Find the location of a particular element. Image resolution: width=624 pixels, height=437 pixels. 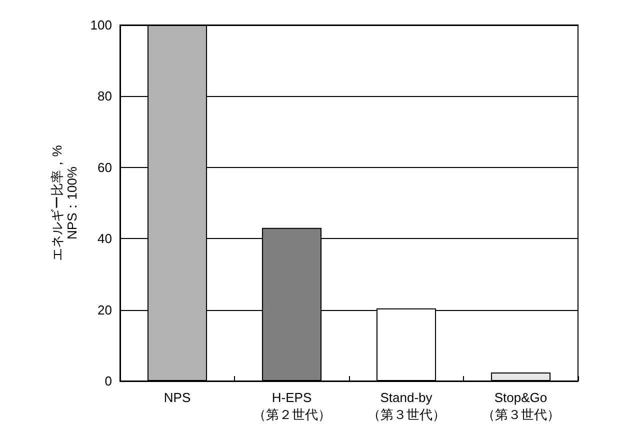

y-tick-label: 20 is located at coordinates (105, 310).